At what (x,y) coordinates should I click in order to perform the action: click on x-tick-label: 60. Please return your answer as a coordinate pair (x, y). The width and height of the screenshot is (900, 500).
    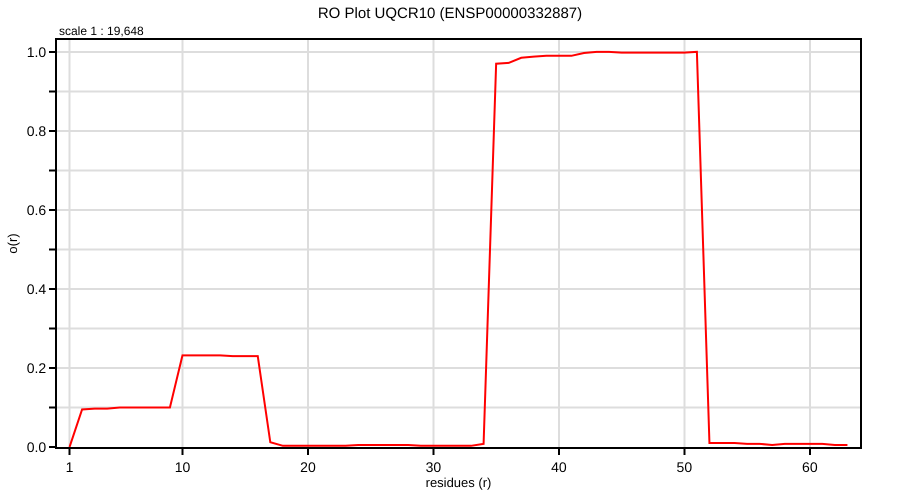
    Looking at the image, I should click on (810, 466).